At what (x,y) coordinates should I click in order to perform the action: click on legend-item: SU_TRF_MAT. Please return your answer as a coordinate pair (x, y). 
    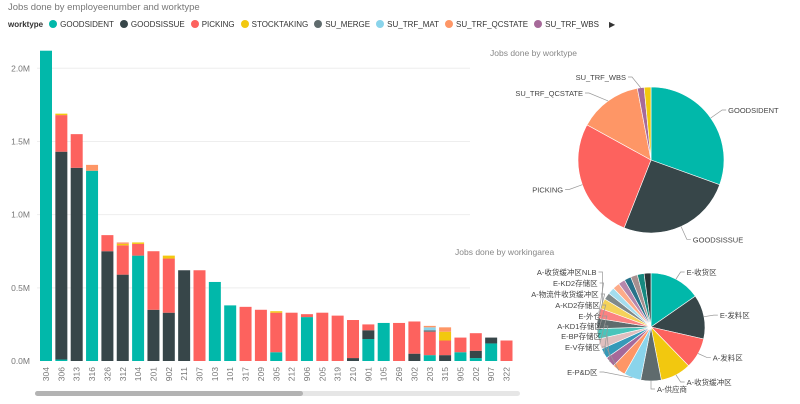
    Looking at the image, I should click on (407, 24).